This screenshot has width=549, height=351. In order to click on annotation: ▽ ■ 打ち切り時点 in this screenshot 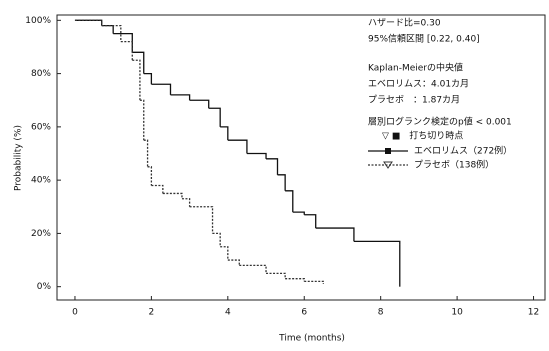, I will do `click(422, 136)`.